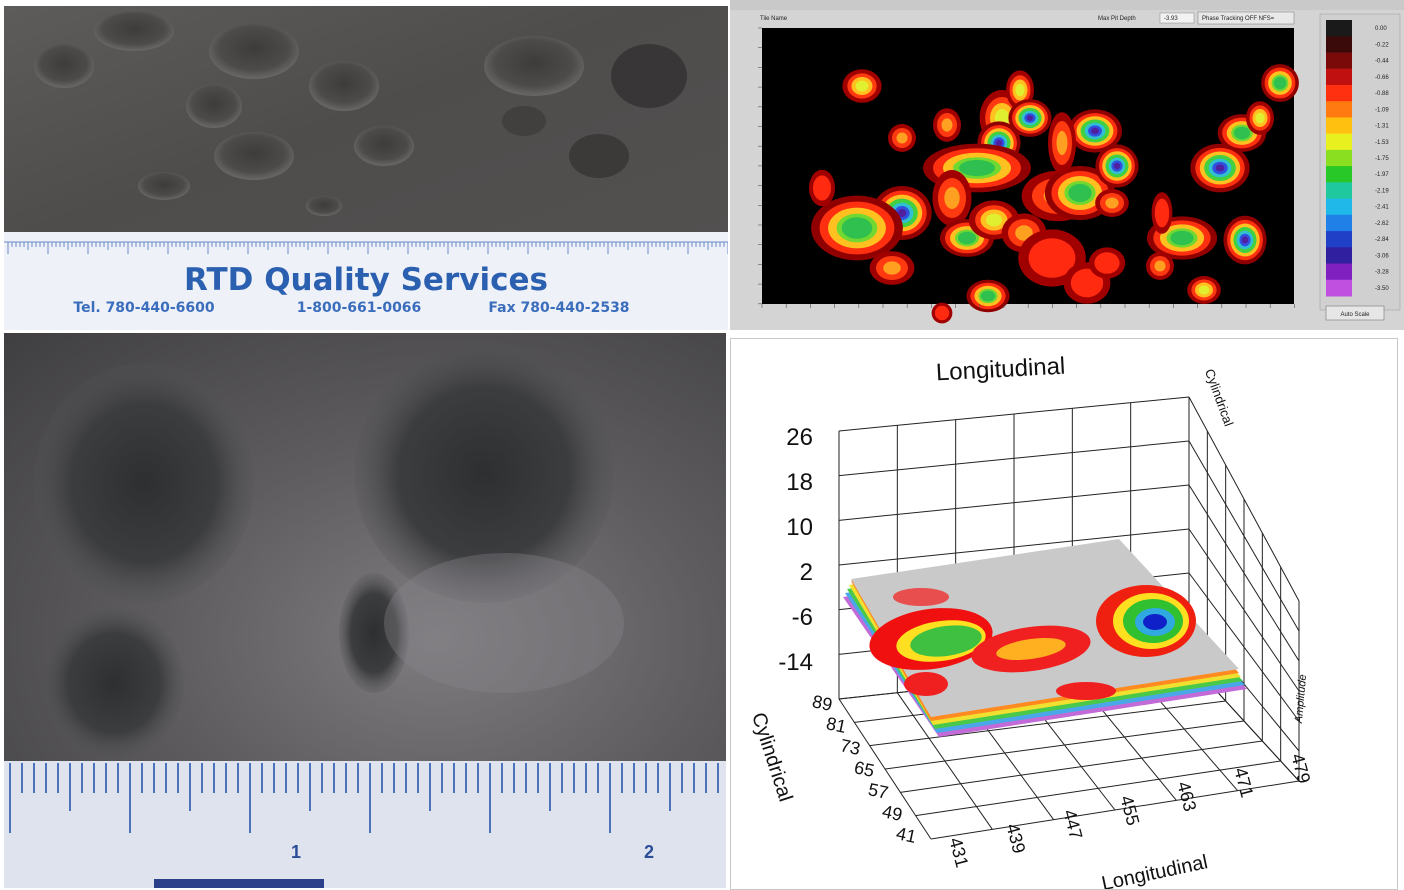  What do you see at coordinates (802, 617) in the screenshot?
I see `z-tick-label: -6` at bounding box center [802, 617].